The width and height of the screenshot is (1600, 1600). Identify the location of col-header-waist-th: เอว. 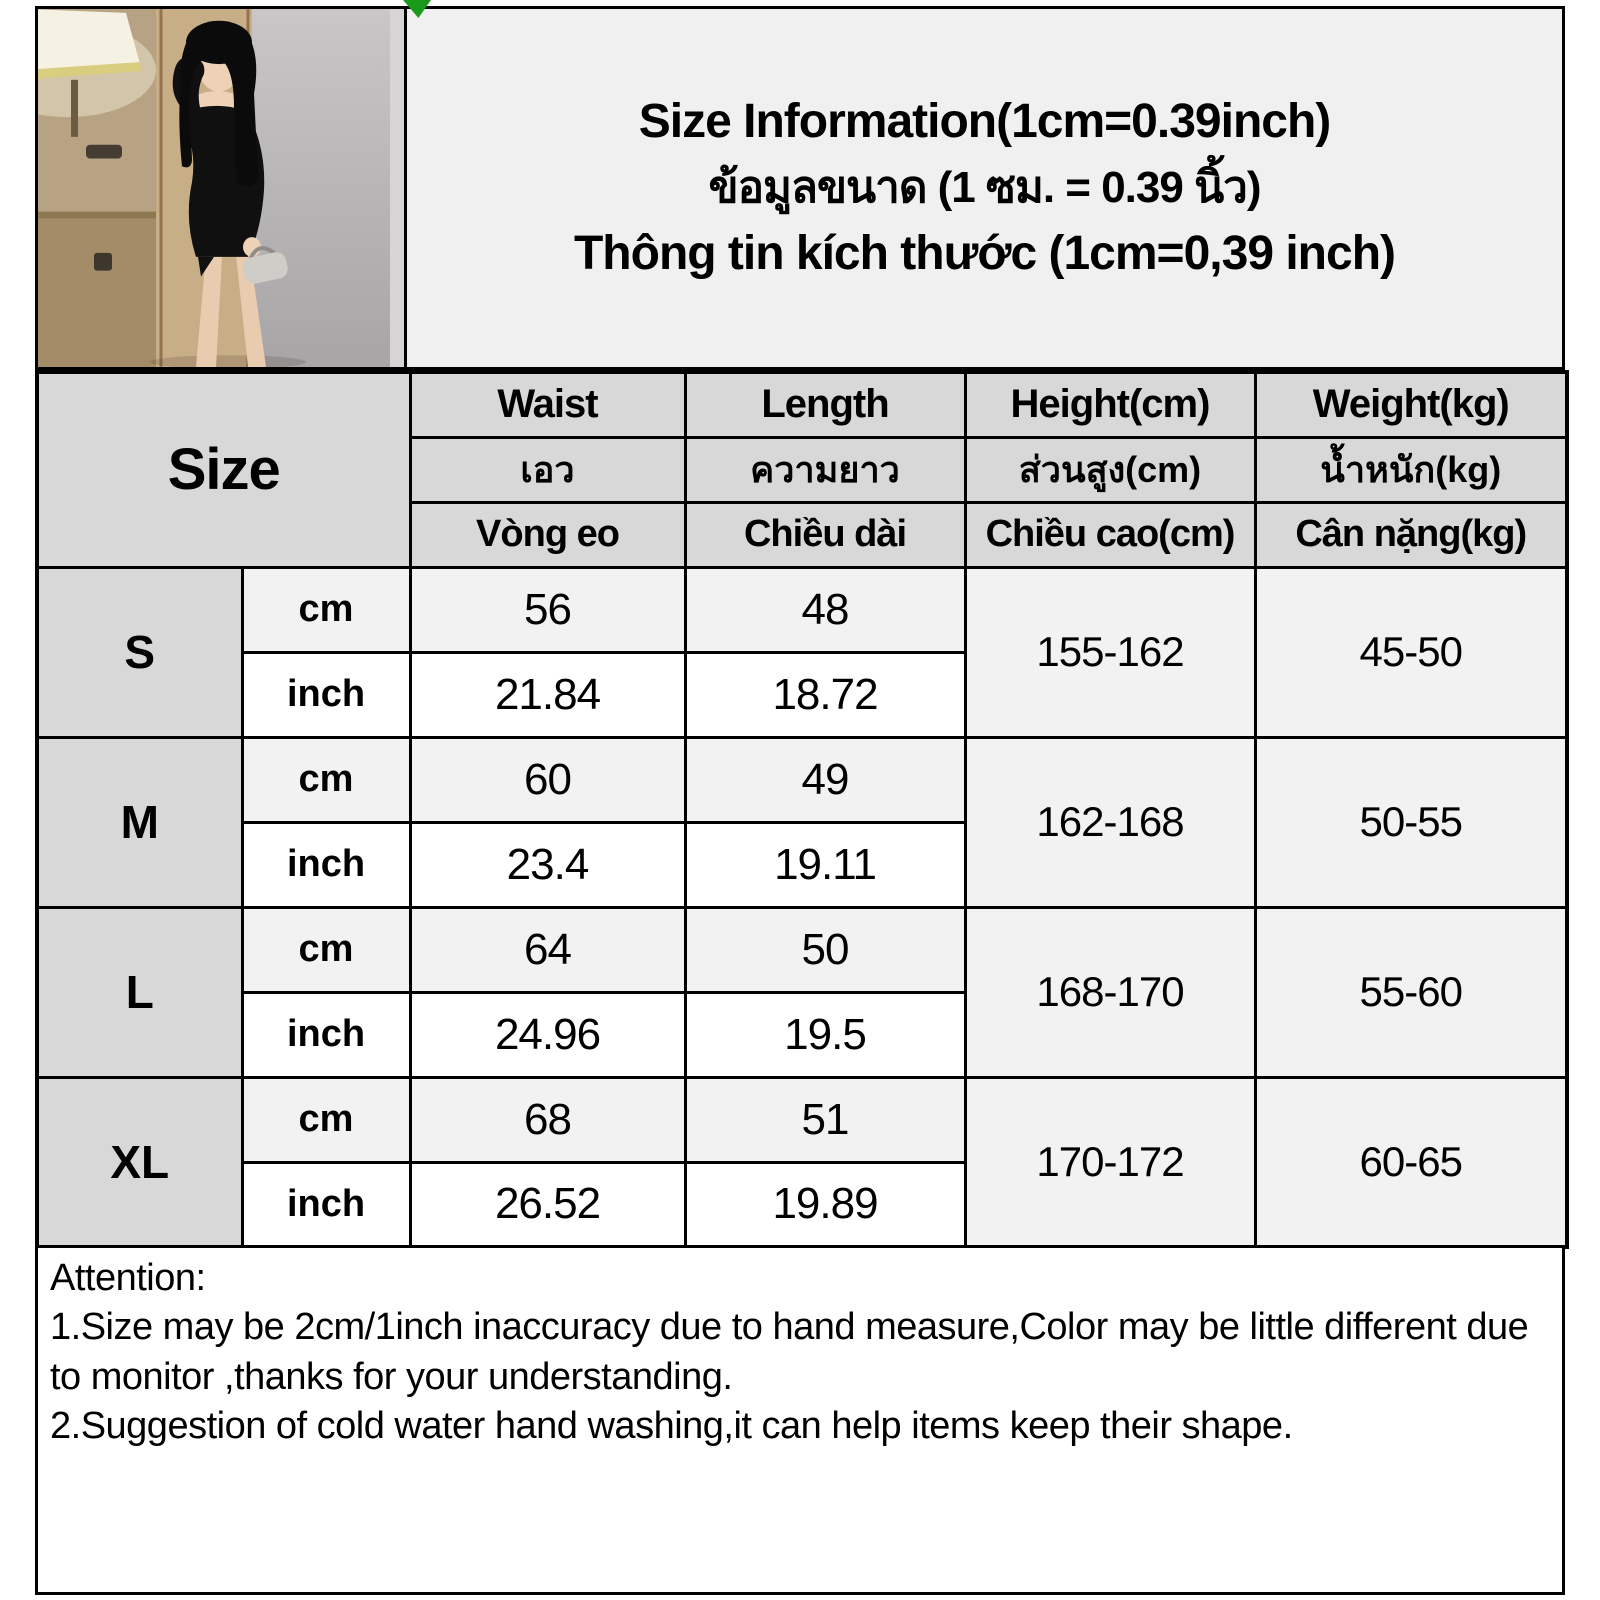
(547, 469).